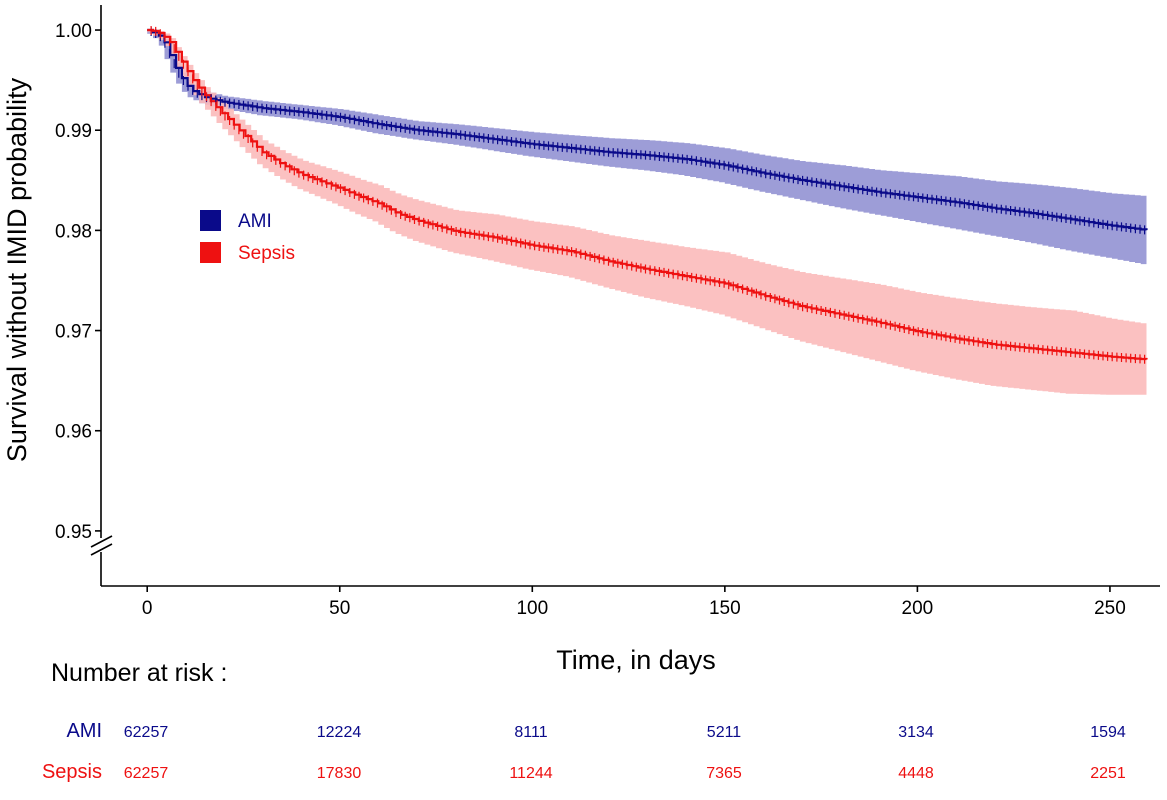 This screenshot has height=800, width=1167. Describe the element at coordinates (255, 221) in the screenshot. I see `legend-label-ami: AMI` at that location.